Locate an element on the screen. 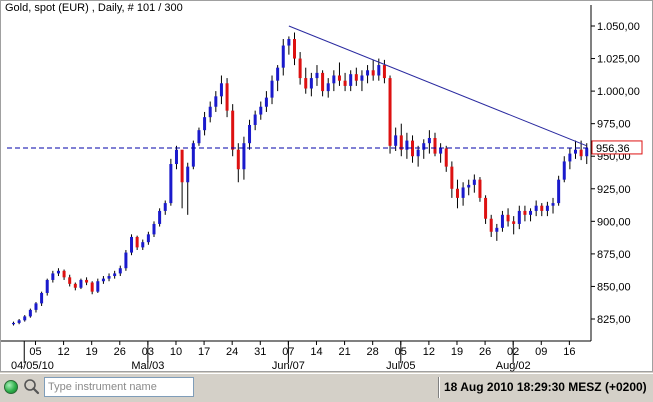 This screenshot has width=653, height=402. magnifier-icon is located at coordinates (32, 387).